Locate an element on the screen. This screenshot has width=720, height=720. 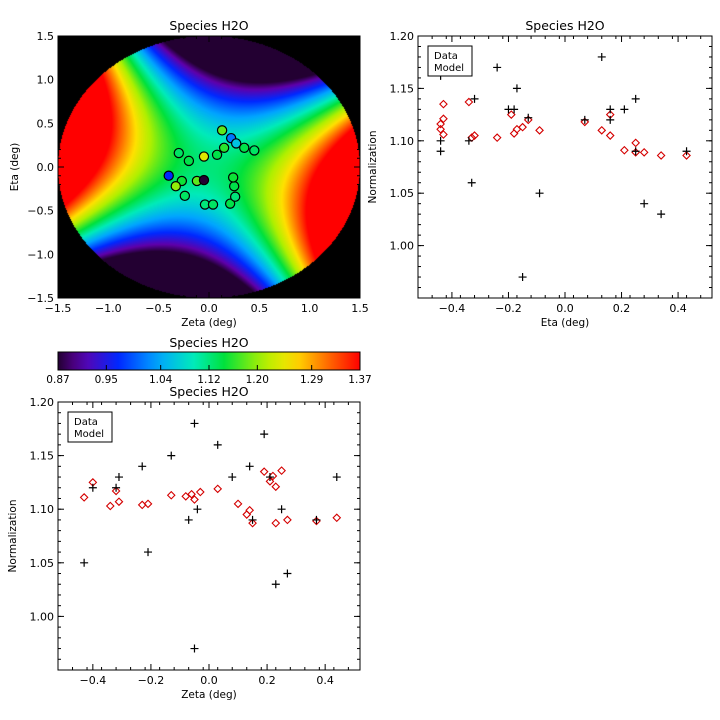
zeta-legend-box is located at coordinates (90, 427).